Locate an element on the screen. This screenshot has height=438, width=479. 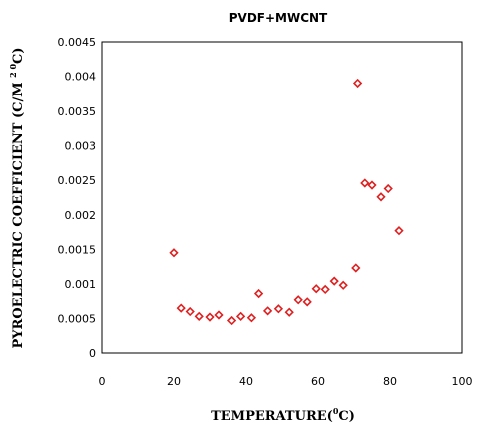
x-axis-title: TEMPERATURE(0C) is located at coordinates (283, 415).